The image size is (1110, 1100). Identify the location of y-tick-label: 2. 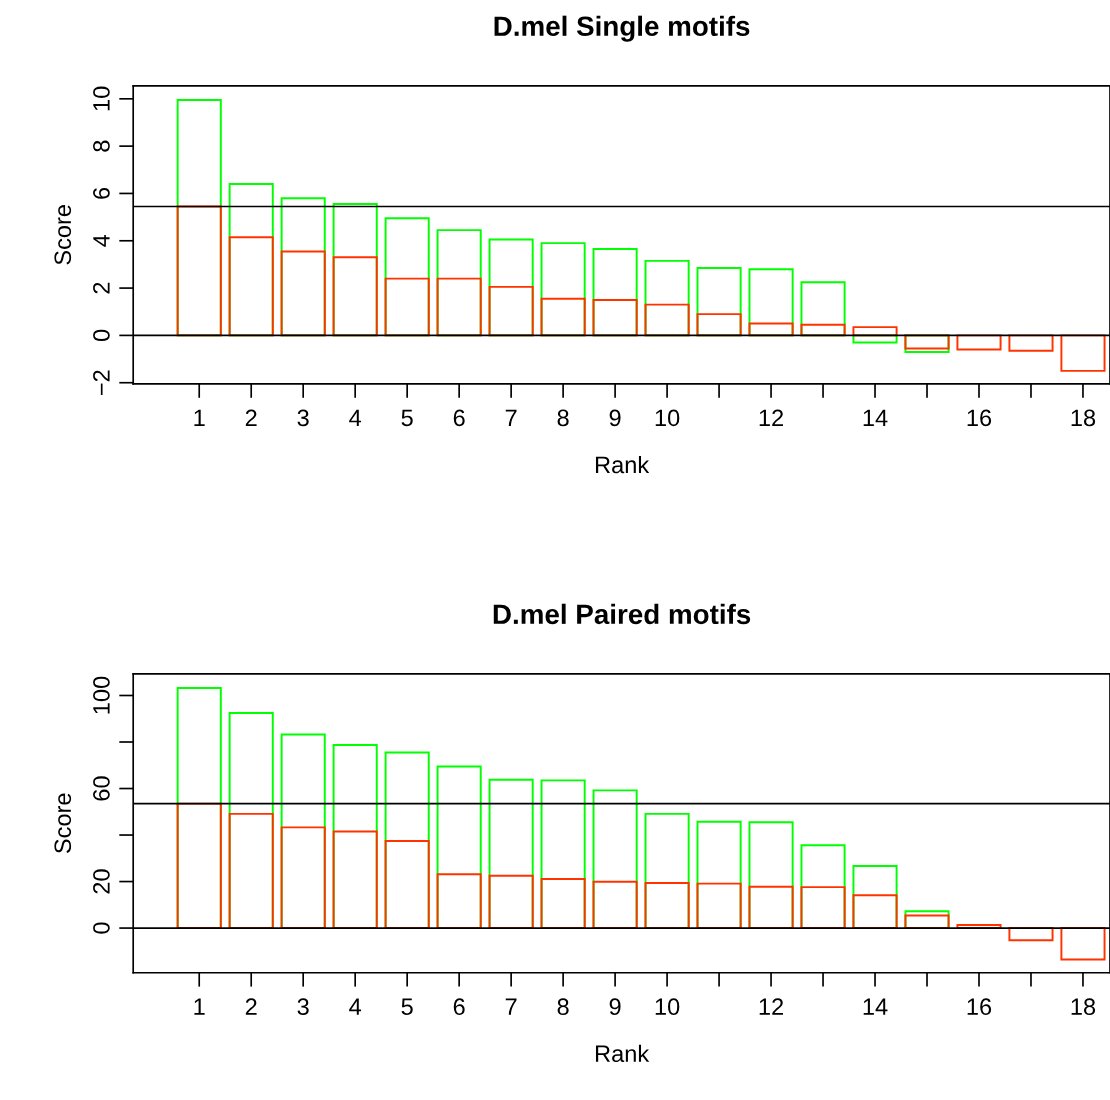
(101, 288).